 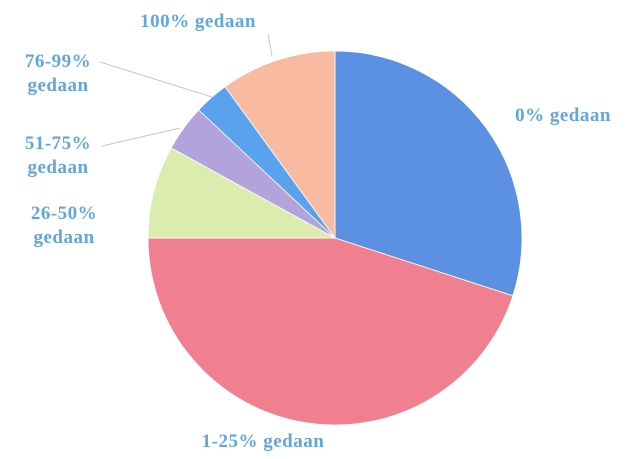 I want to click on leader-lines, so click(x=186, y=90).